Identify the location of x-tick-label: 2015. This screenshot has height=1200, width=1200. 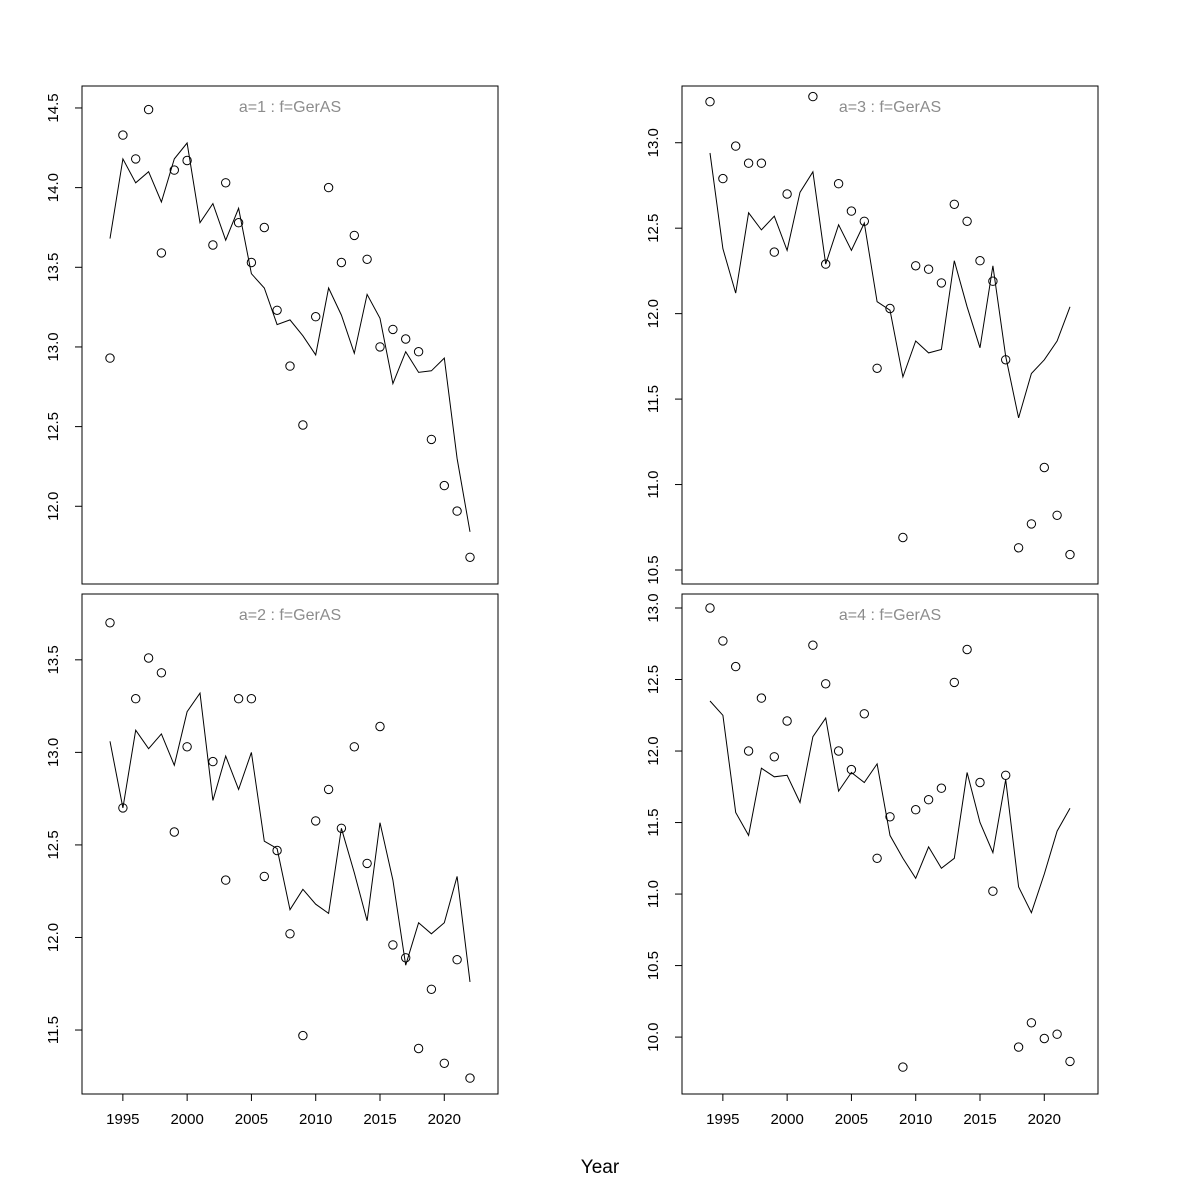
(979, 1119).